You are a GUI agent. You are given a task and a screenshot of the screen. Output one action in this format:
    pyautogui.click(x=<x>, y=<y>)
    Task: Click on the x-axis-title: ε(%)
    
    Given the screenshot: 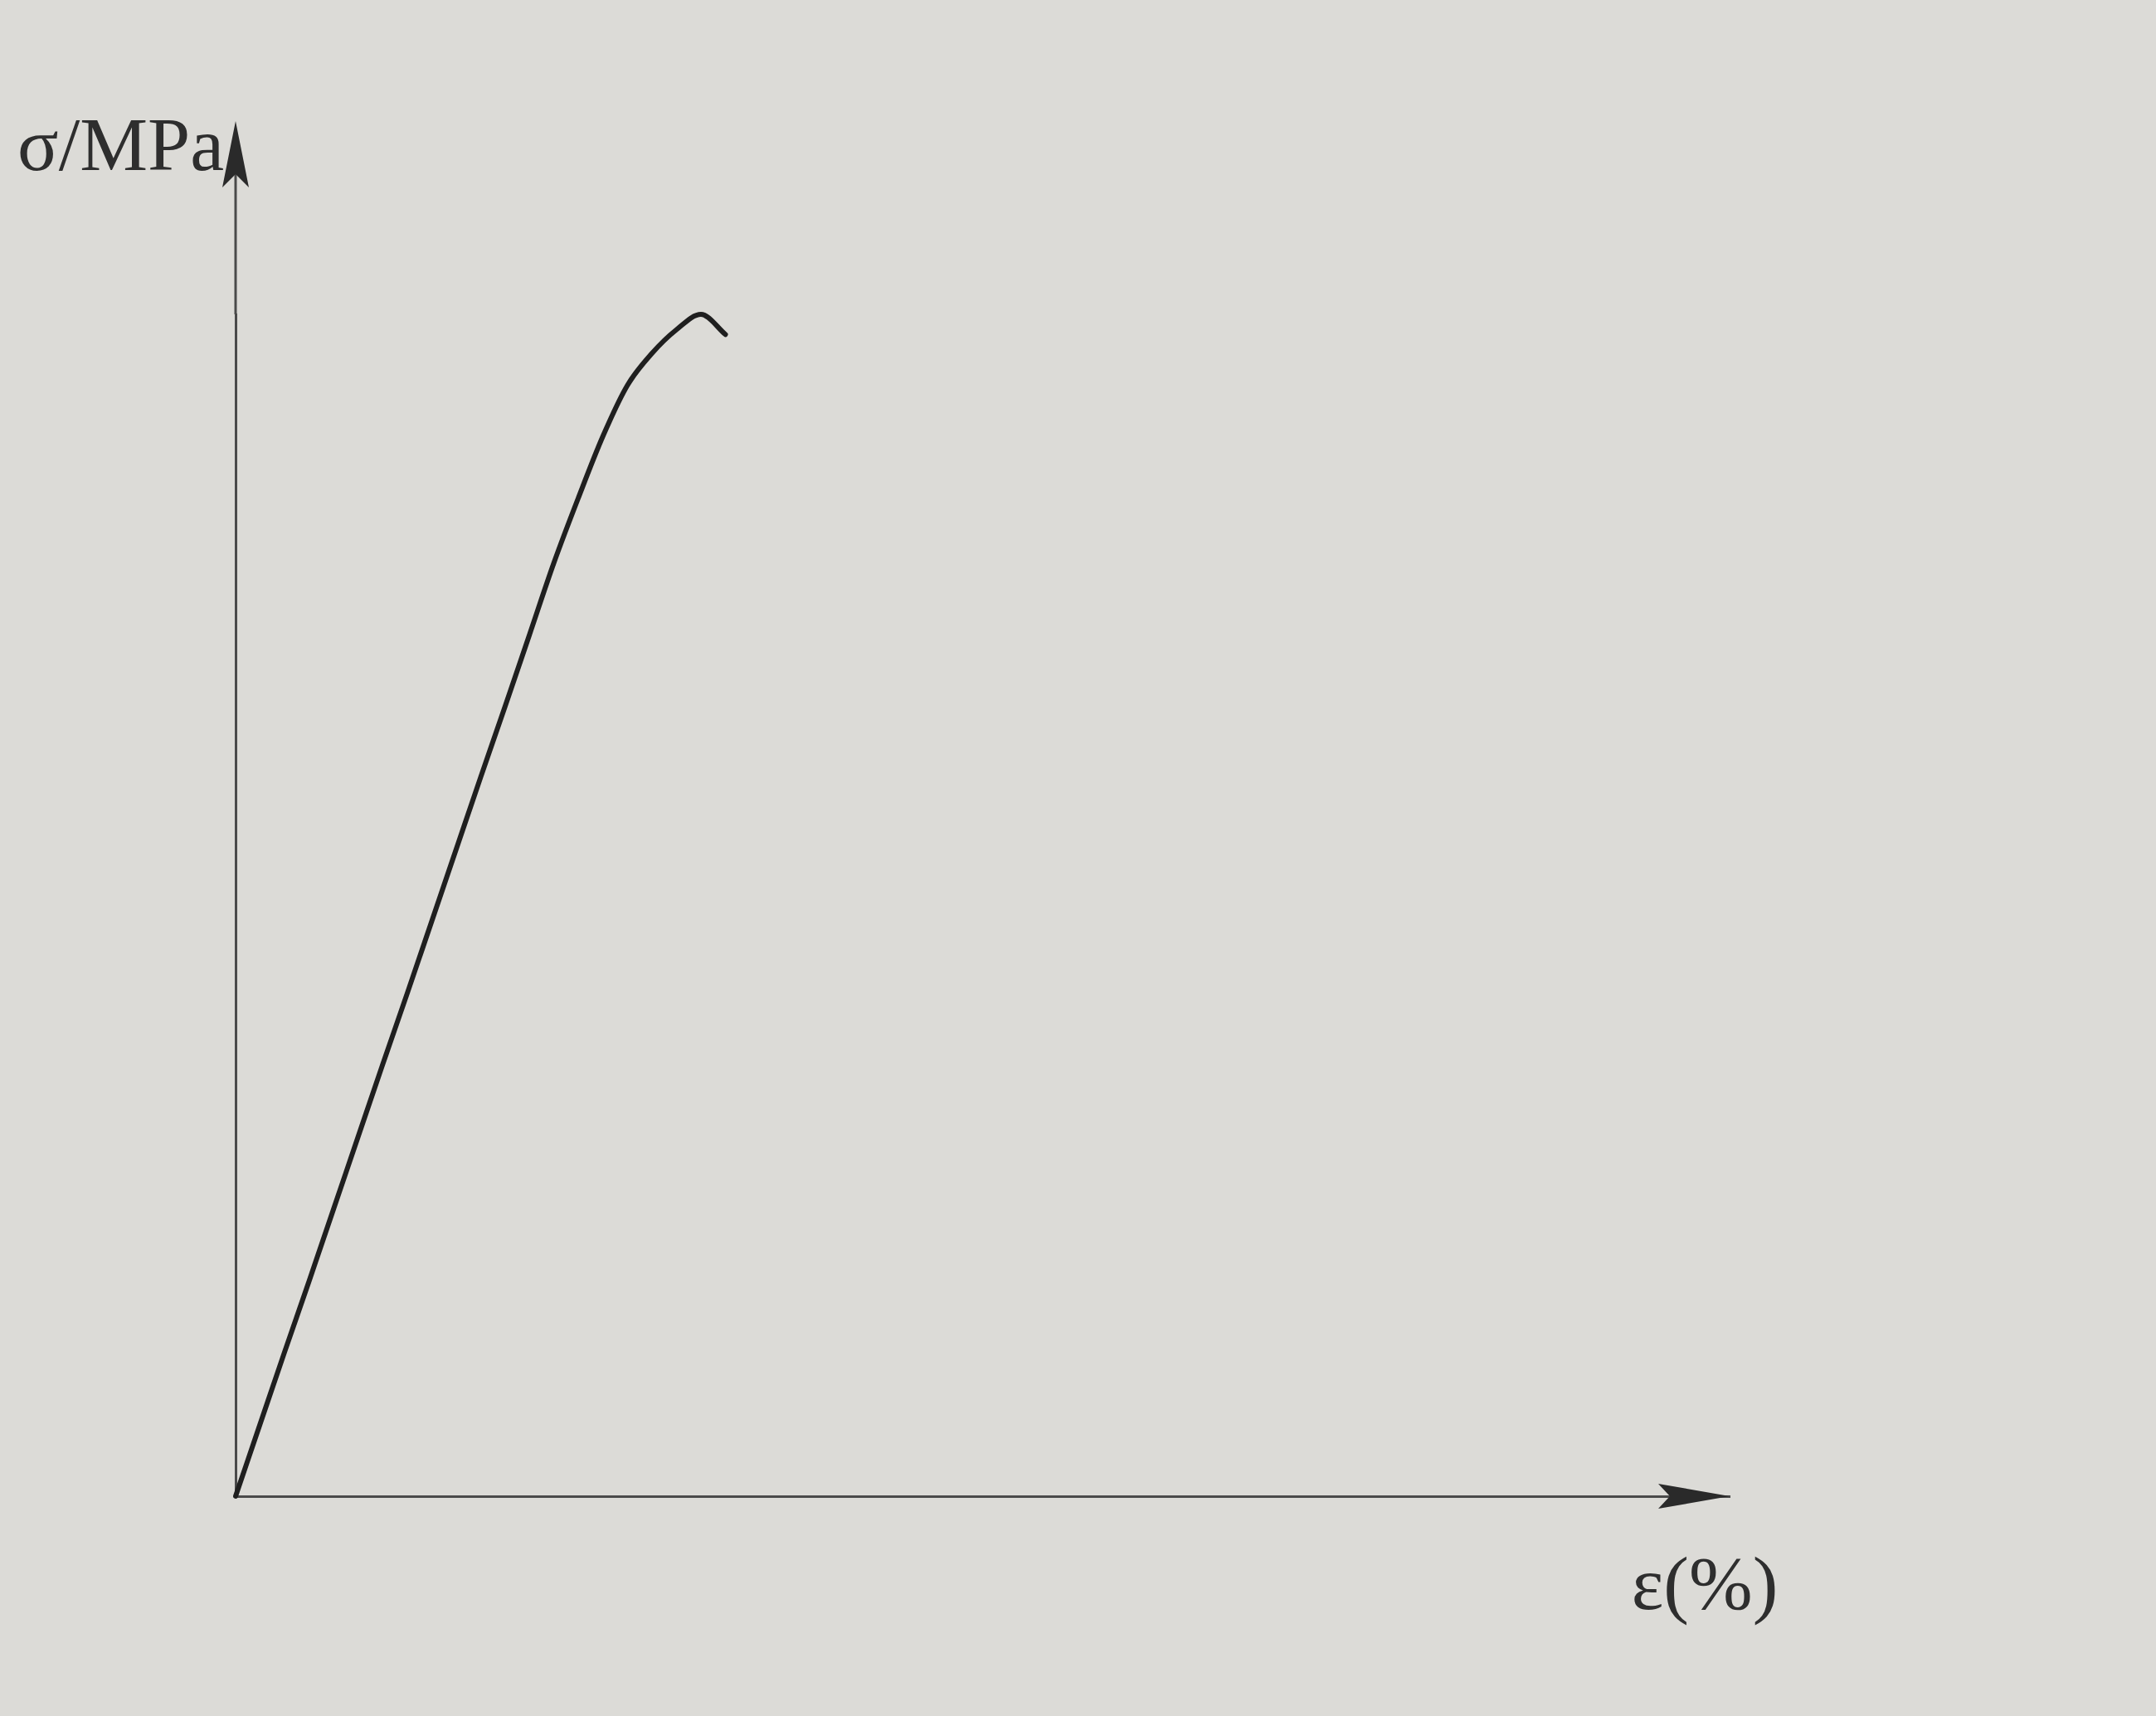 What is the action you would take?
    pyautogui.click(x=1705, y=1583)
    